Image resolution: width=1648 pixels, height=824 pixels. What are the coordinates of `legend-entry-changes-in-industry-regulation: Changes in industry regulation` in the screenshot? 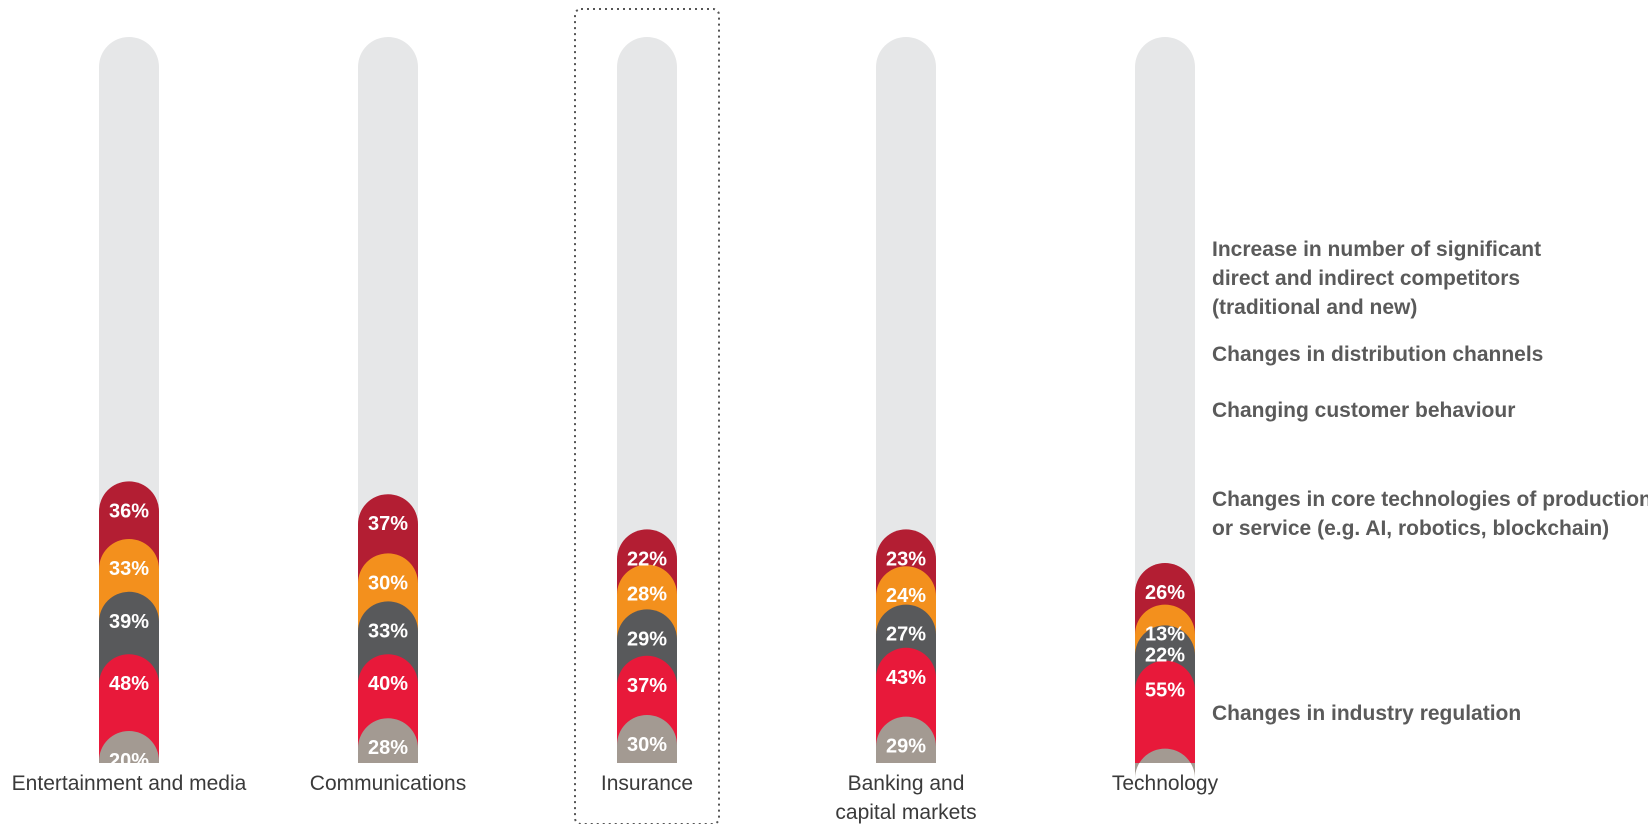 It's located at (1366, 713).